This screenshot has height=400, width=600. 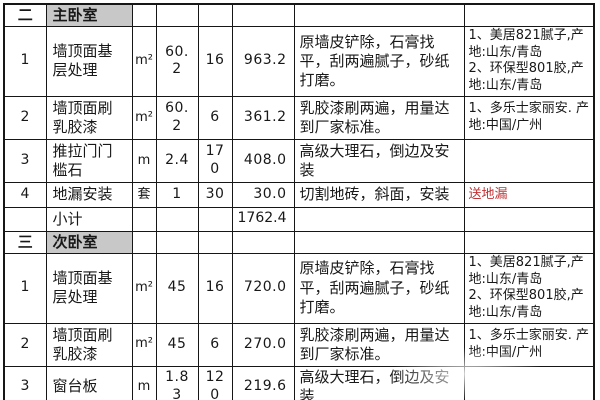 I want to click on cell-total: 30.0, so click(x=263, y=195).